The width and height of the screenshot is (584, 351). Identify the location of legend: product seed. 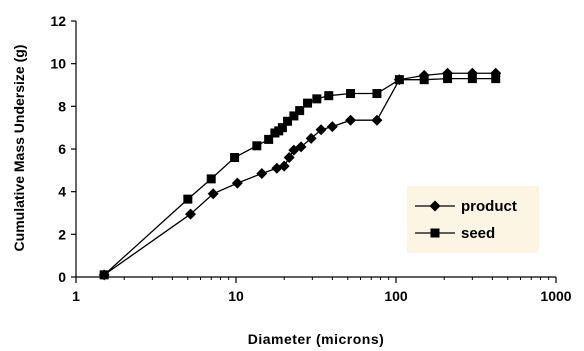
(473, 219).